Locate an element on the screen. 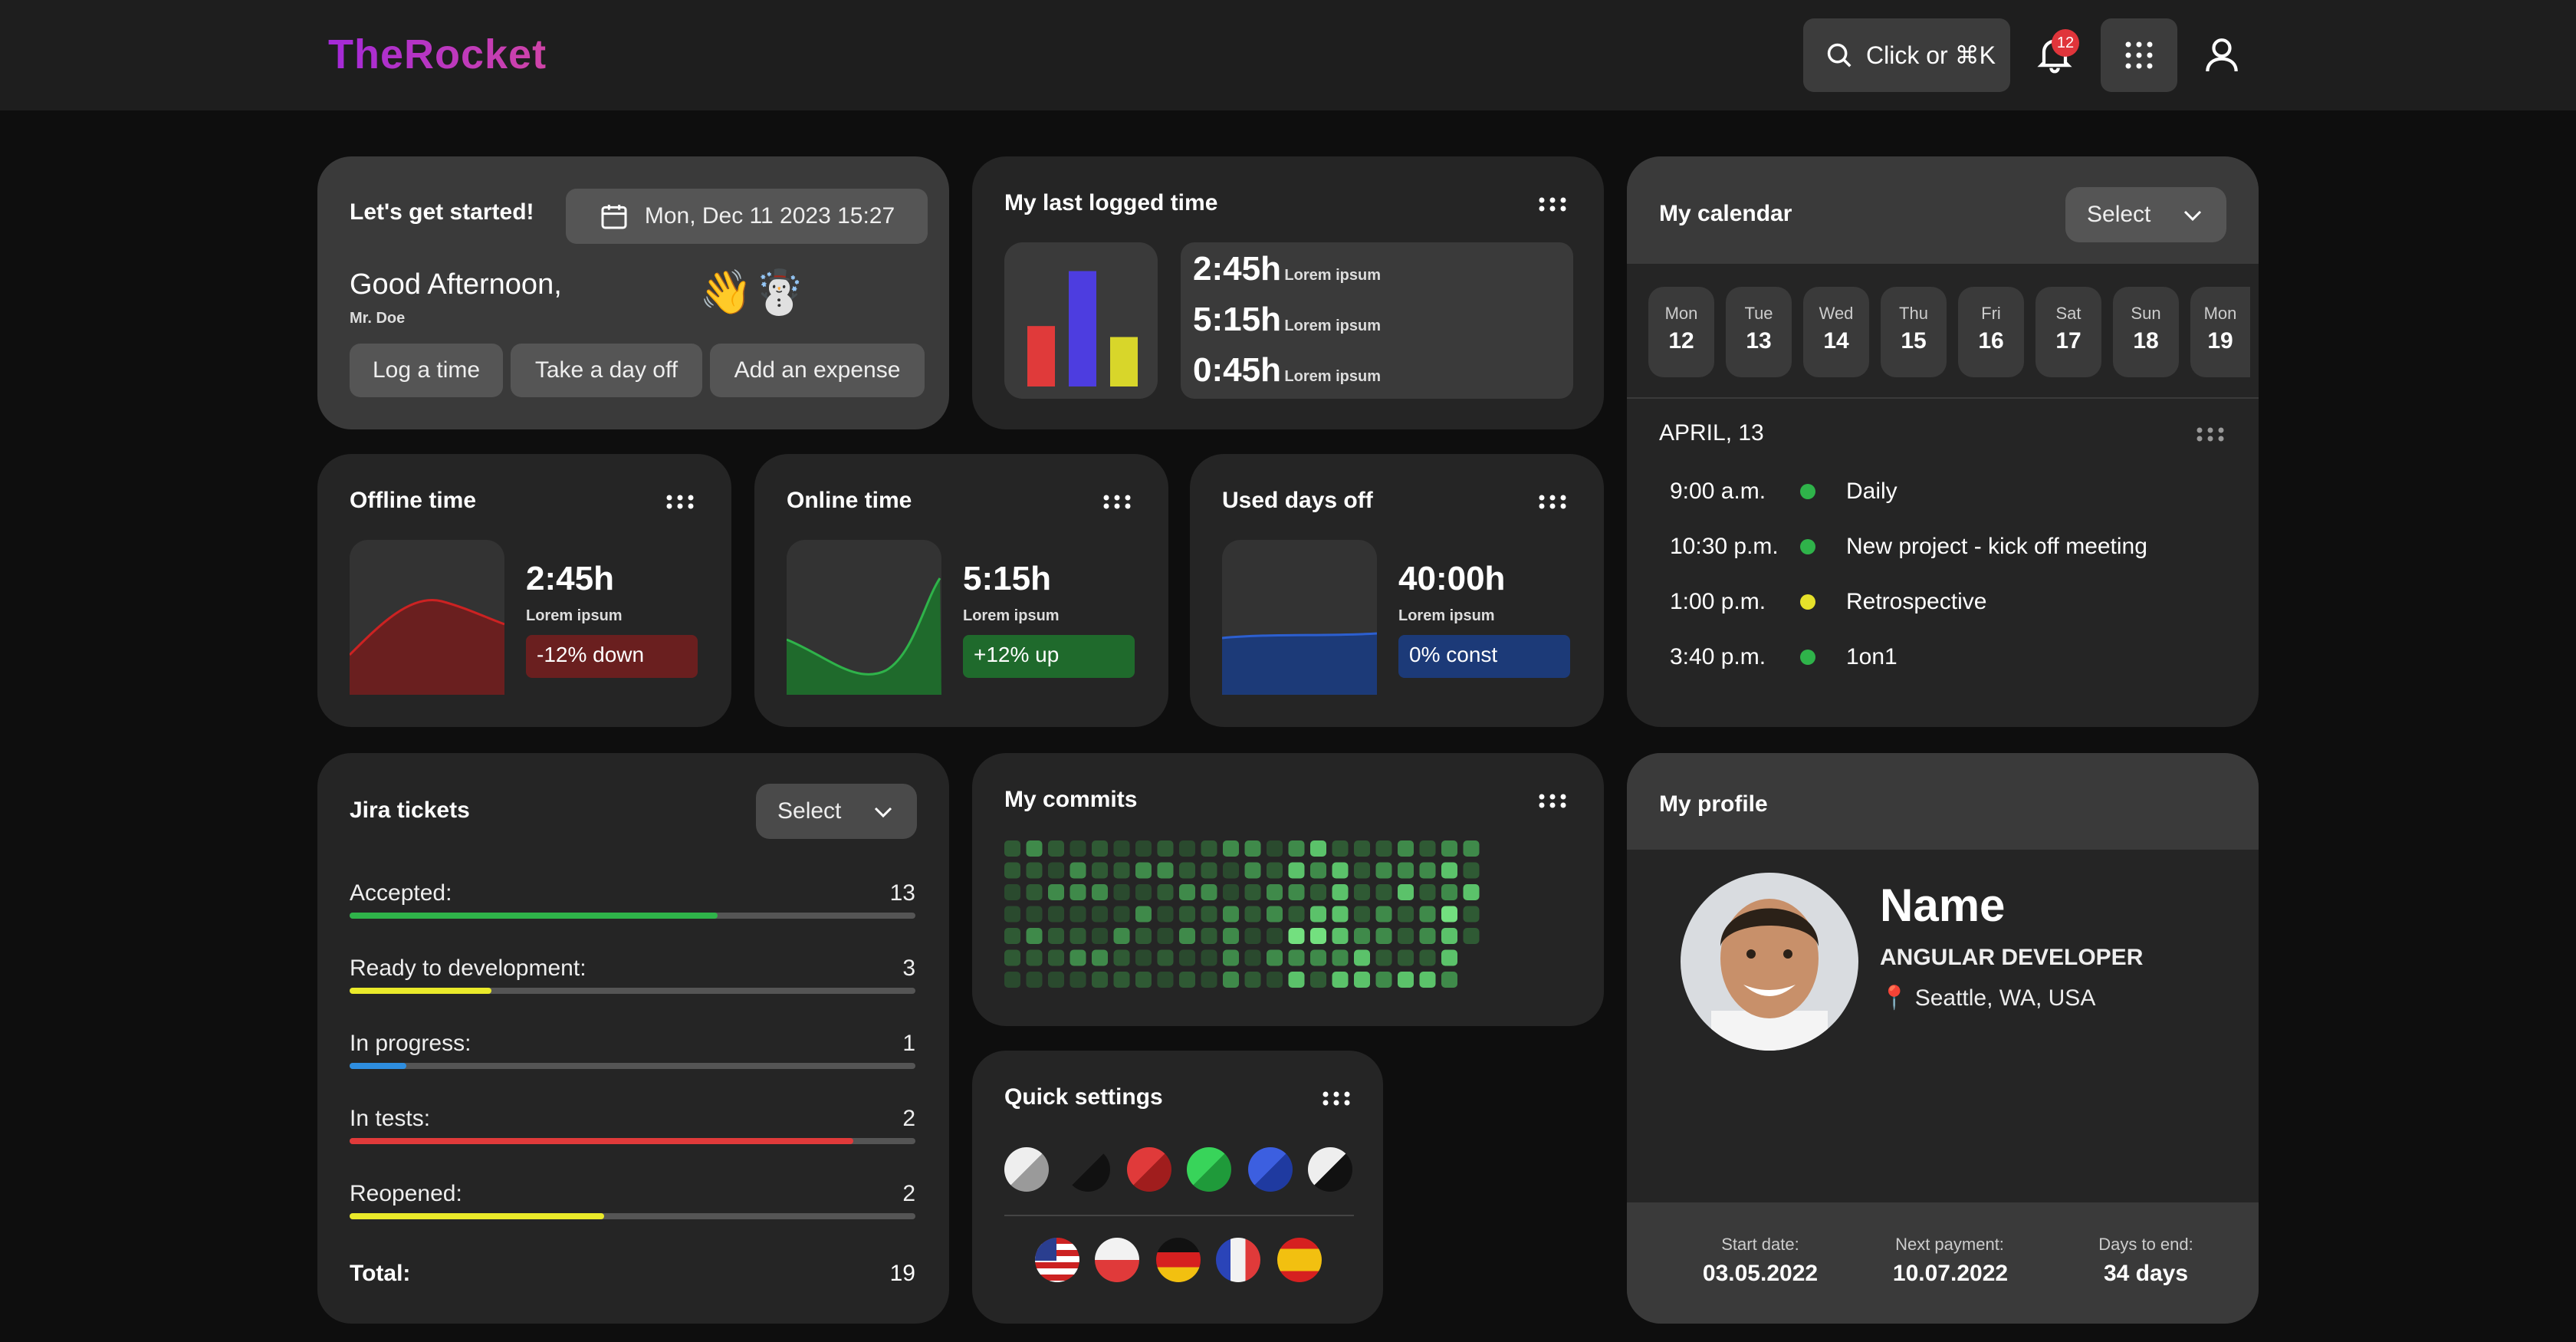 The width and height of the screenshot is (2576, 1342). calendar-day: Sat 17 is located at coordinates (2068, 332).